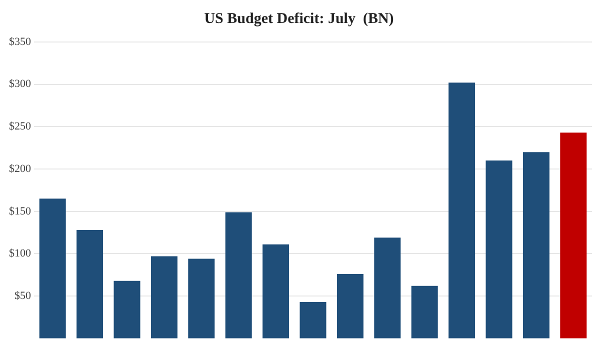  Describe the element at coordinates (20, 168) in the screenshot. I see `y-tick-label: $200` at that location.